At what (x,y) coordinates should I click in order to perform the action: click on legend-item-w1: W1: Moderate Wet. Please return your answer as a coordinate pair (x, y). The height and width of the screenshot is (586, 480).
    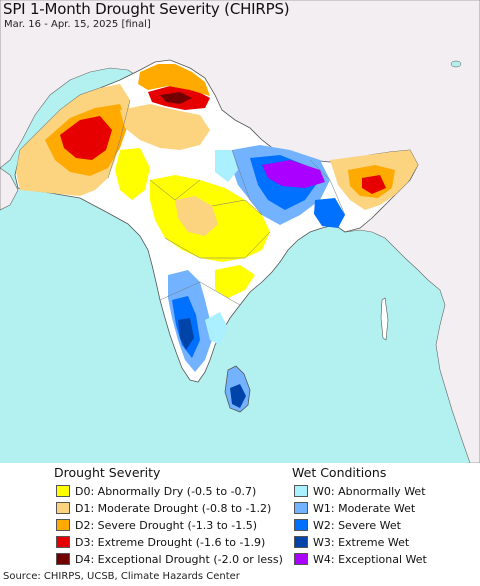
    Looking at the image, I should click on (354, 508).